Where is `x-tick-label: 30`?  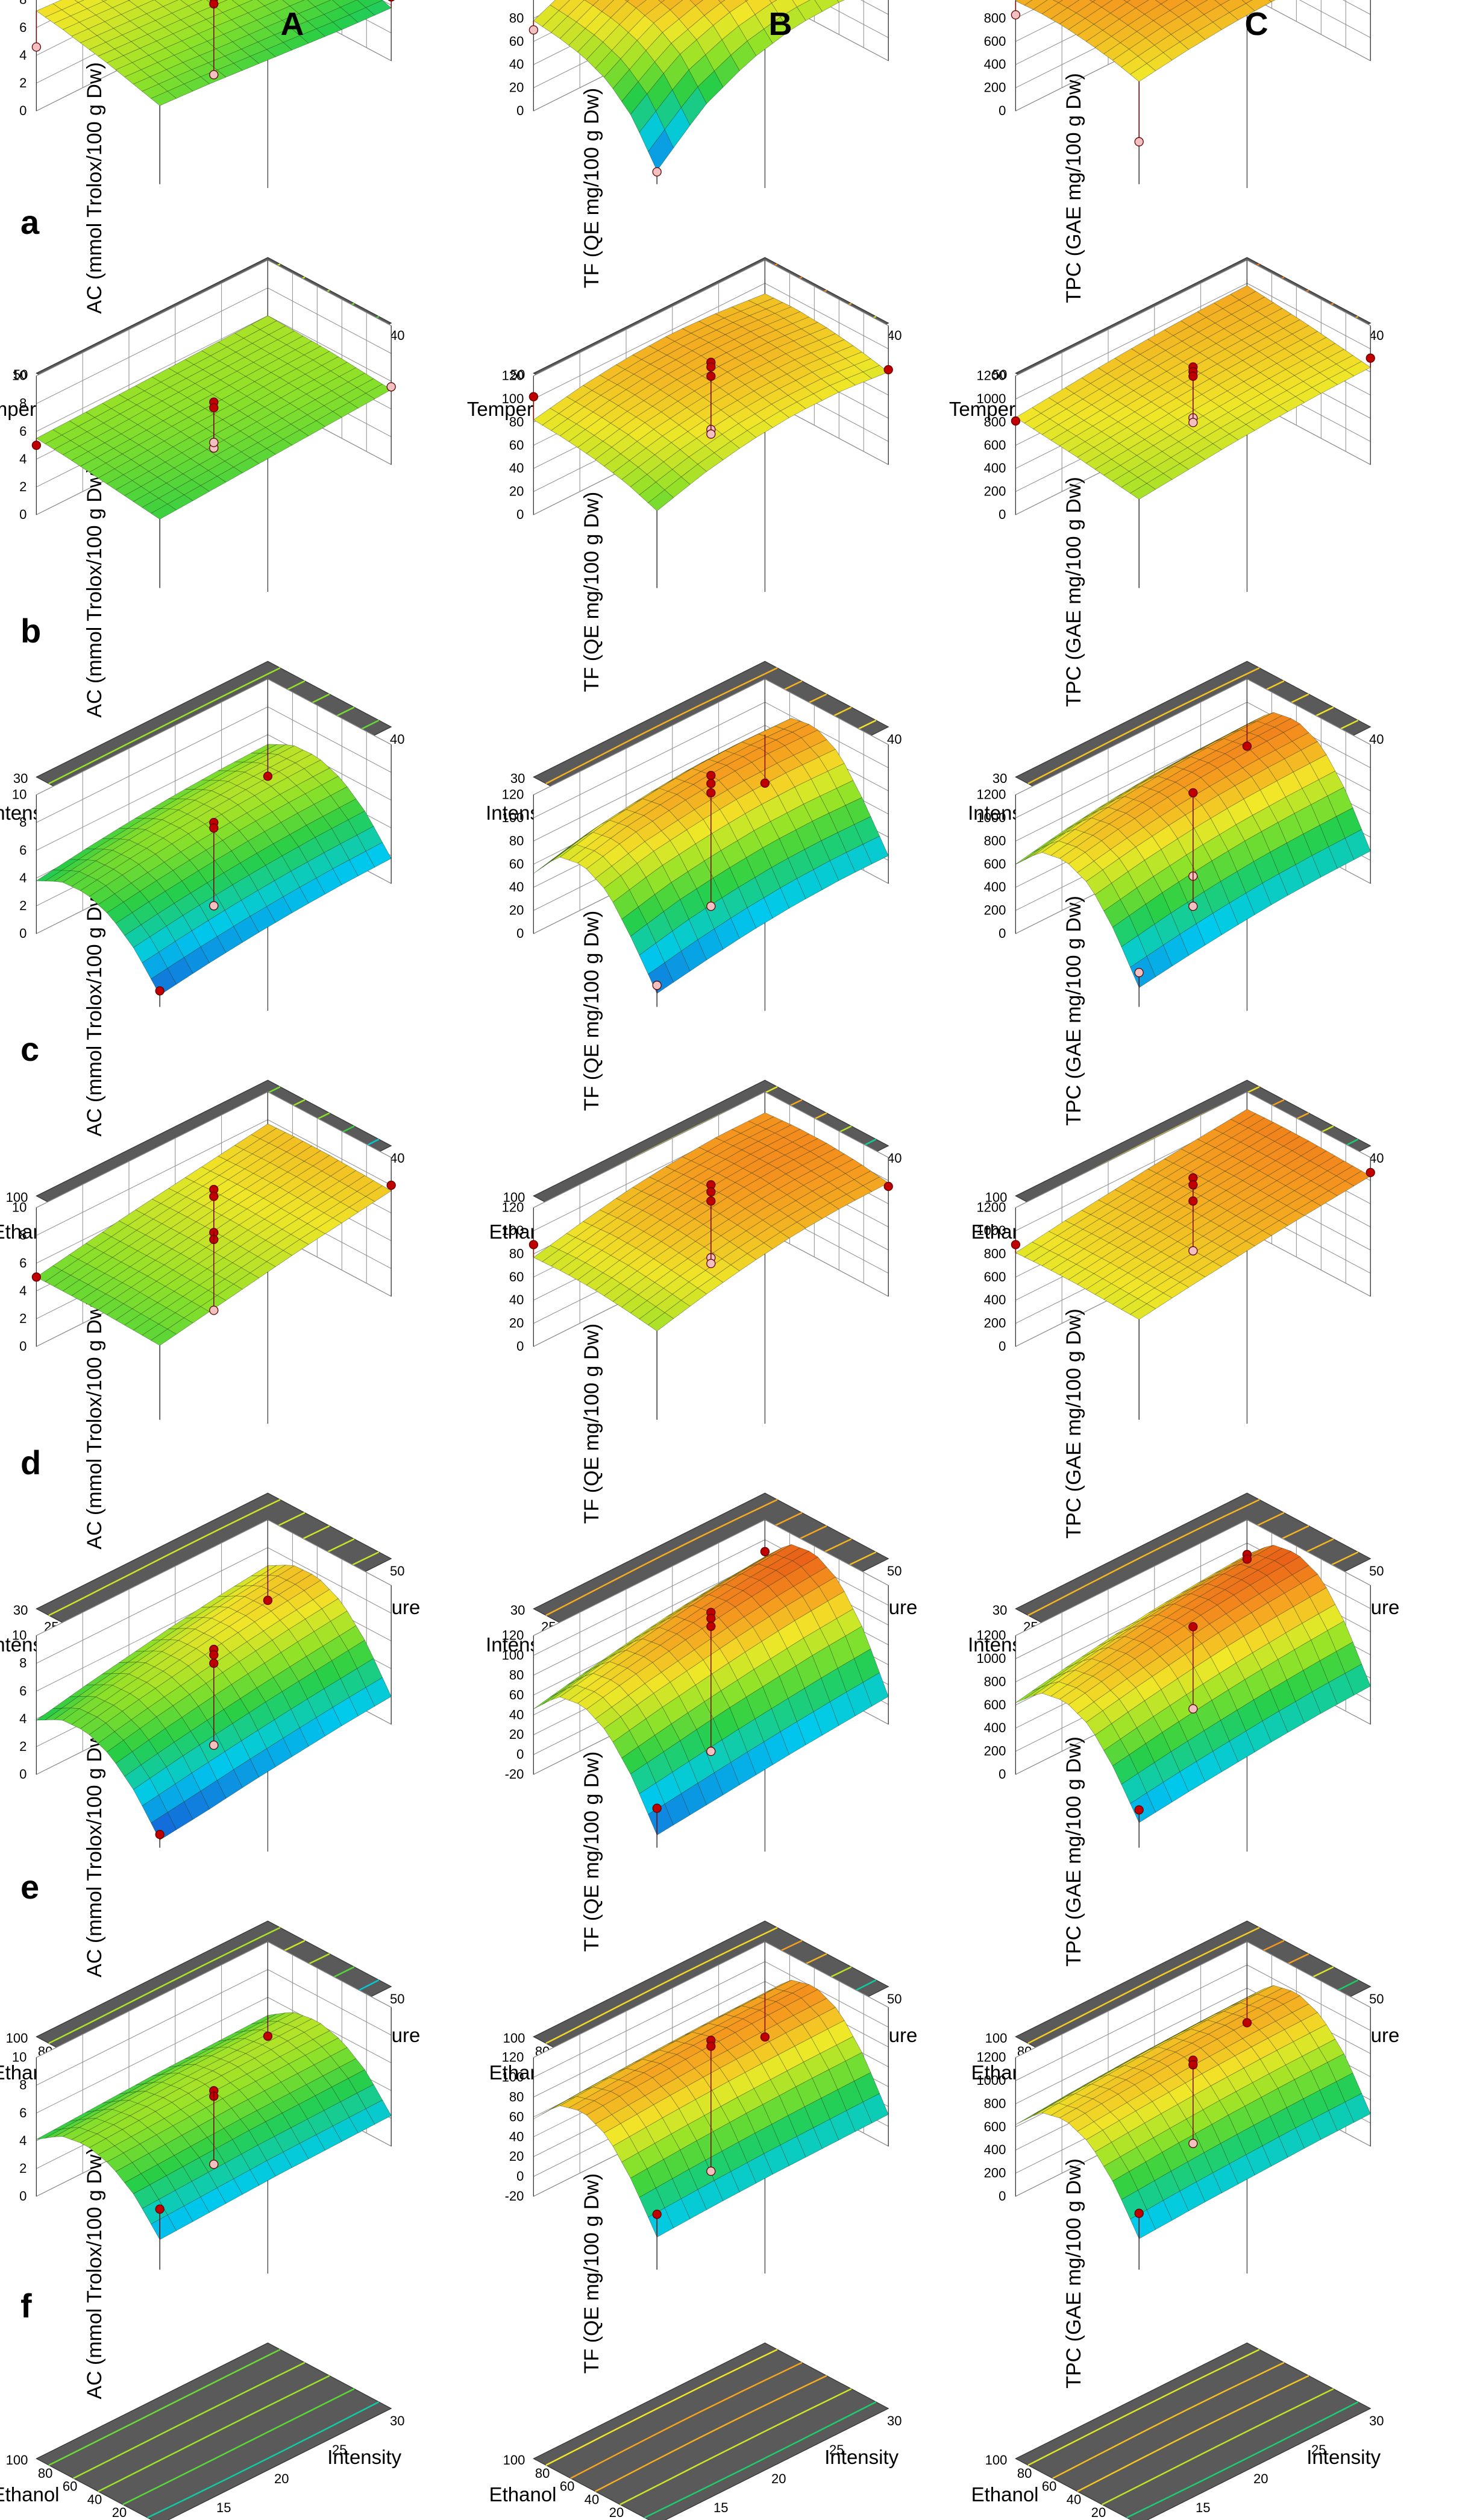 x-tick-label: 30 is located at coordinates (397, 2420).